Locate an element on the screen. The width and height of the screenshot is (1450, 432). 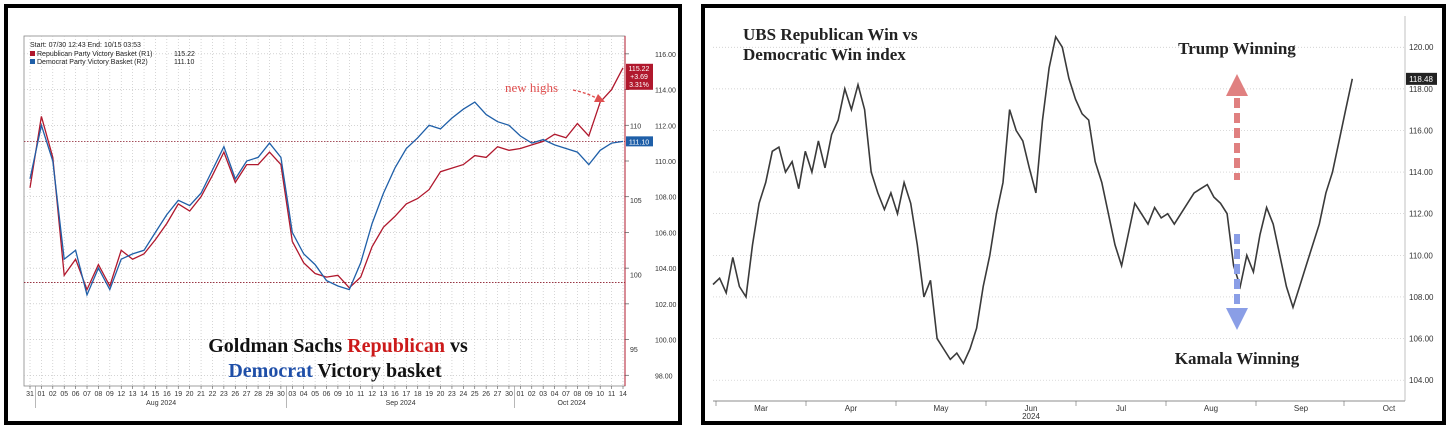
y-tick-label: 112.00 is located at coordinates (1421, 214).